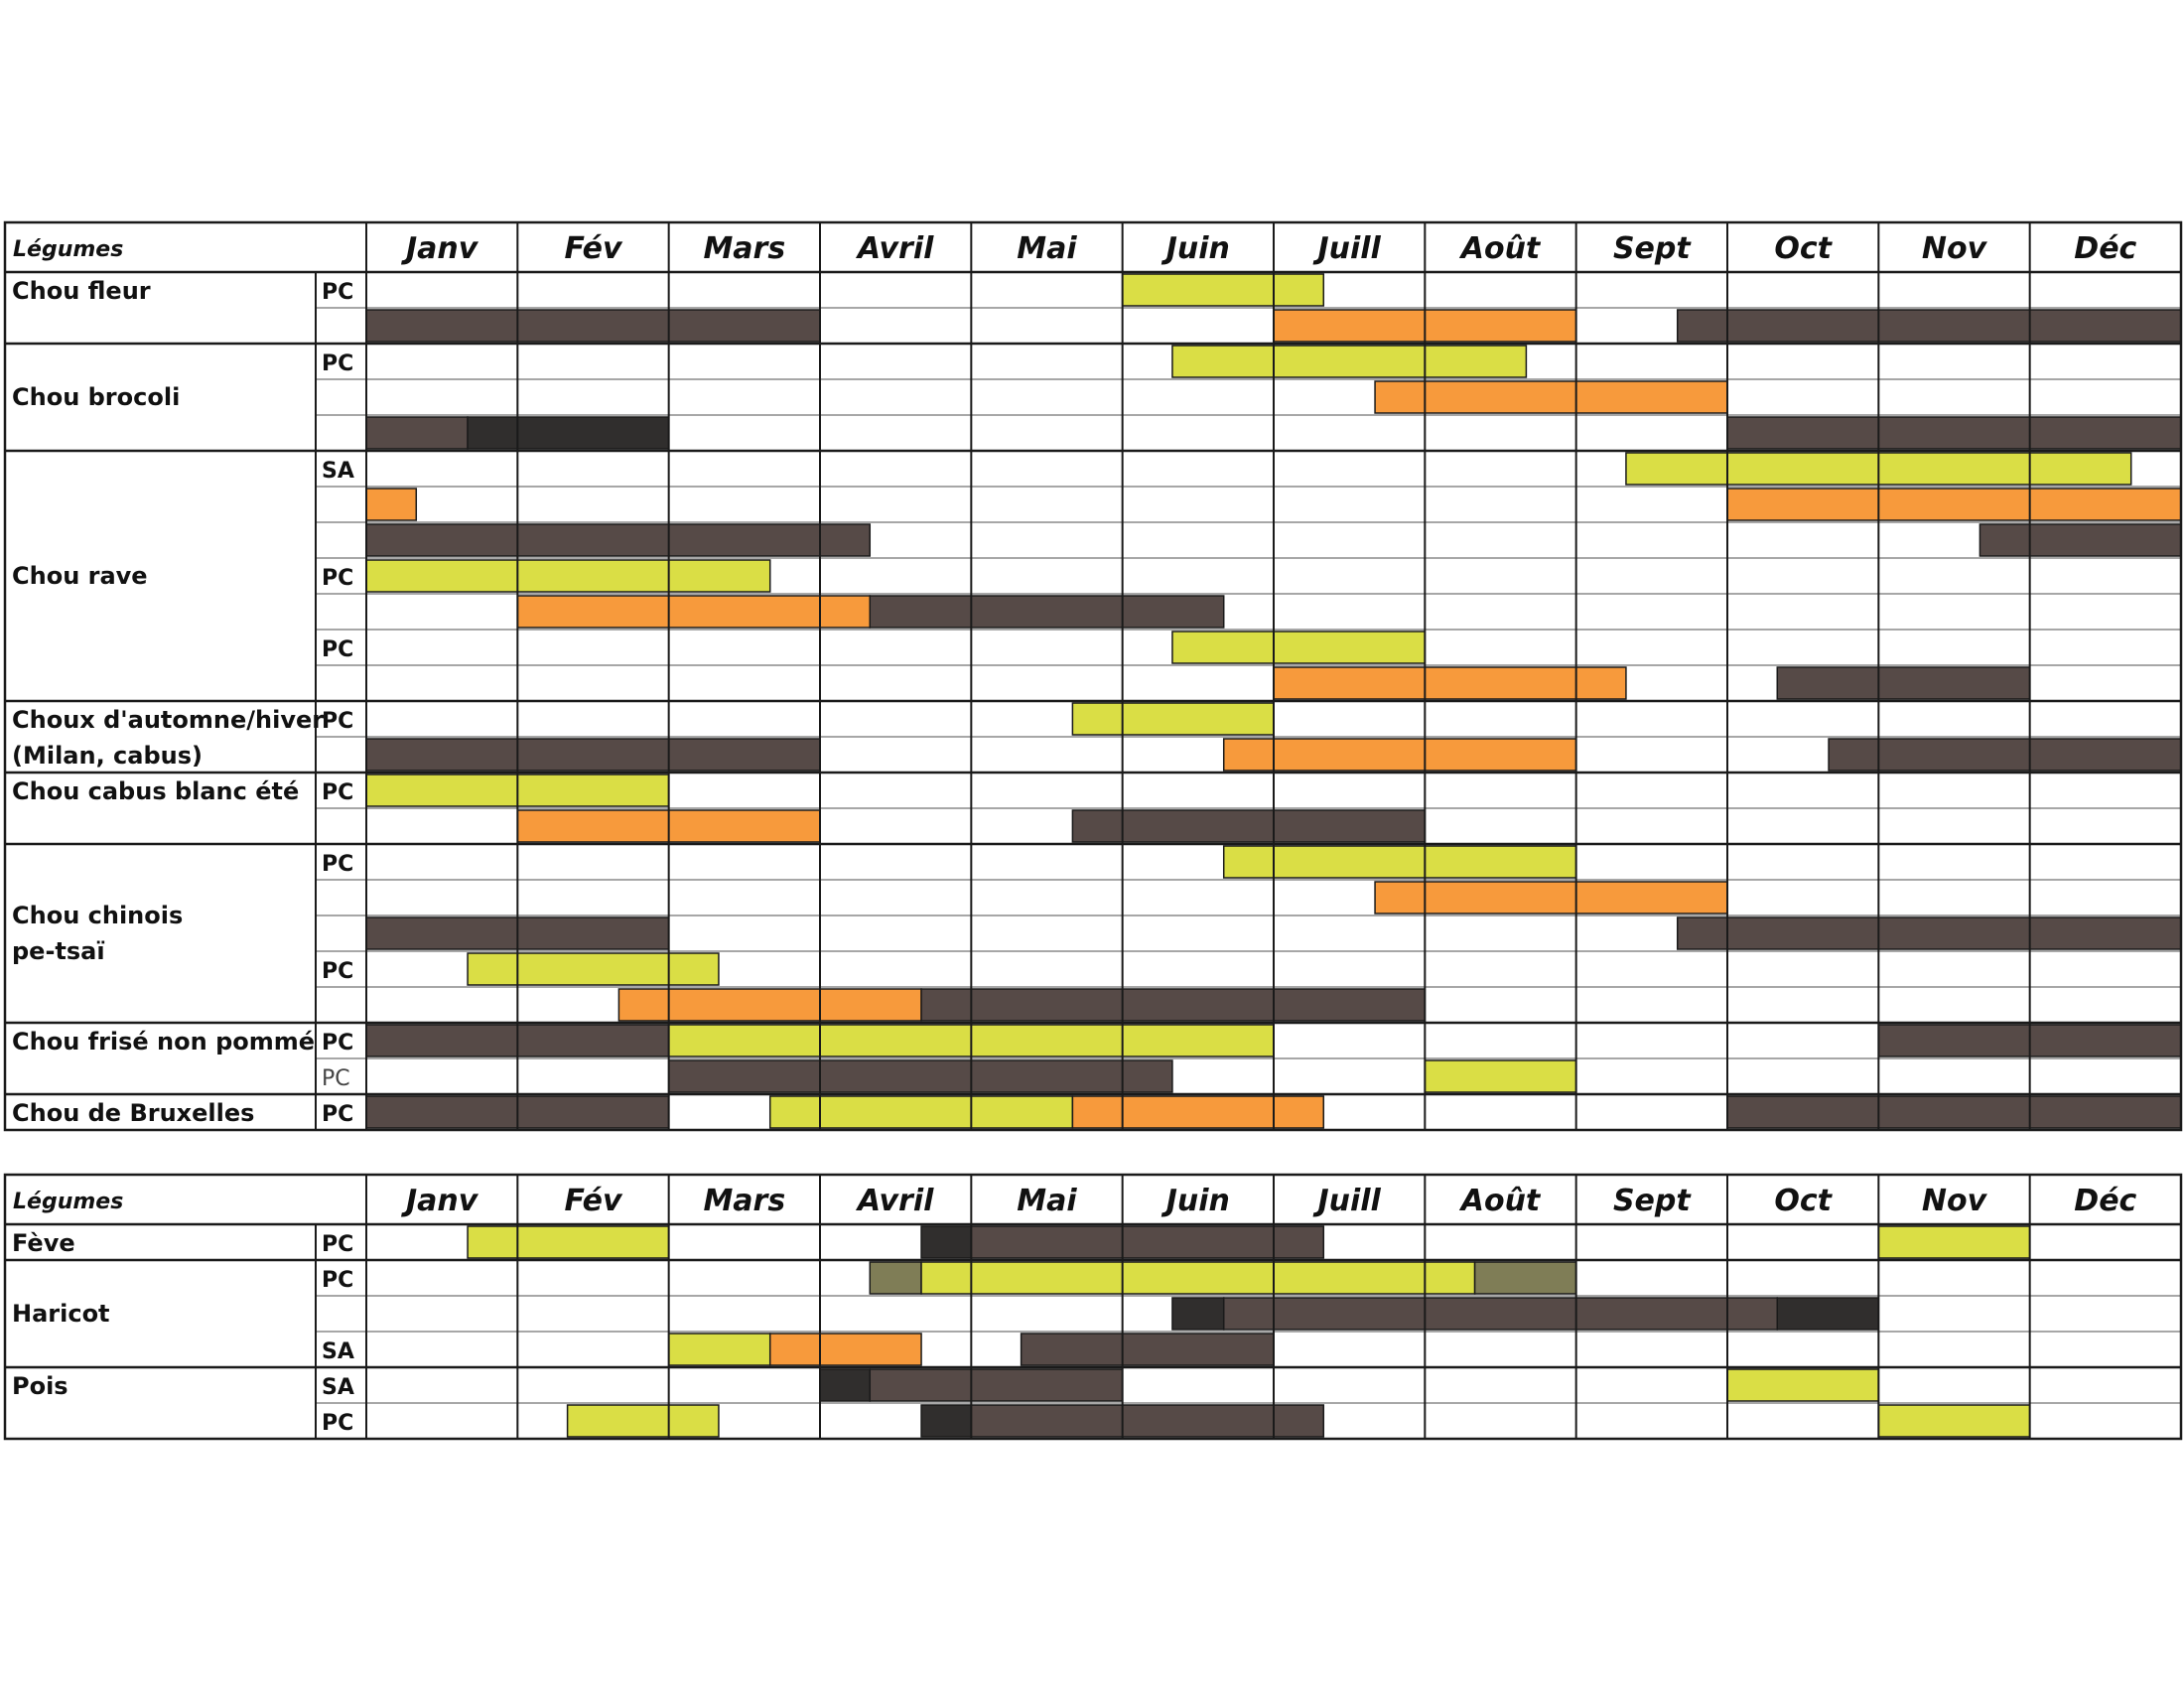 Image resolution: width=2184 pixels, height=1688 pixels. I want to click on crop-label-choux-d-automne-hiver: (Milan, cabus), so click(107, 756).